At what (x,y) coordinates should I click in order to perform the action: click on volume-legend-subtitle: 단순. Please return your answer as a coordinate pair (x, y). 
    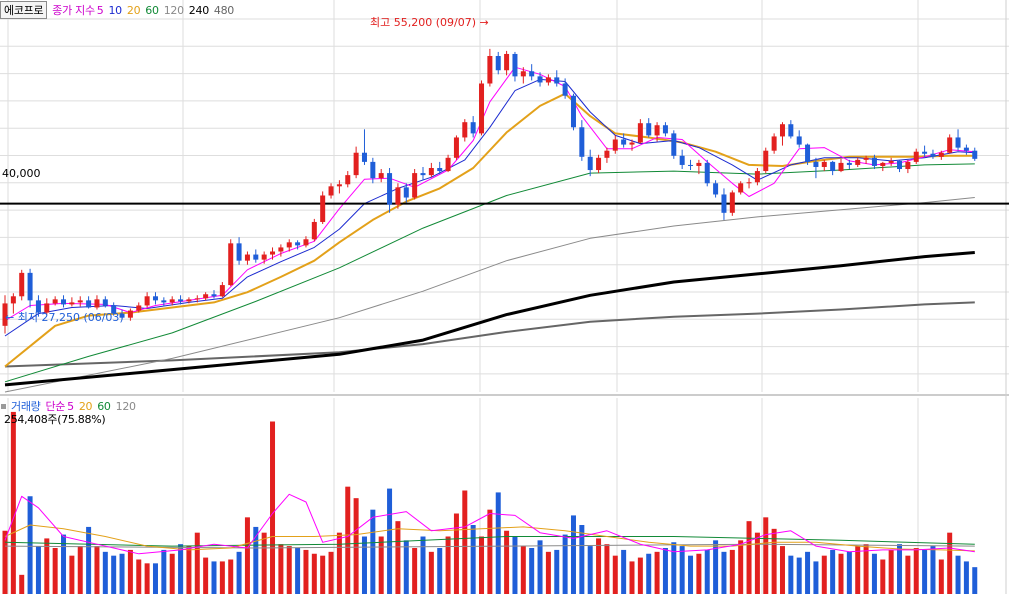
    Looking at the image, I should click on (55, 406).